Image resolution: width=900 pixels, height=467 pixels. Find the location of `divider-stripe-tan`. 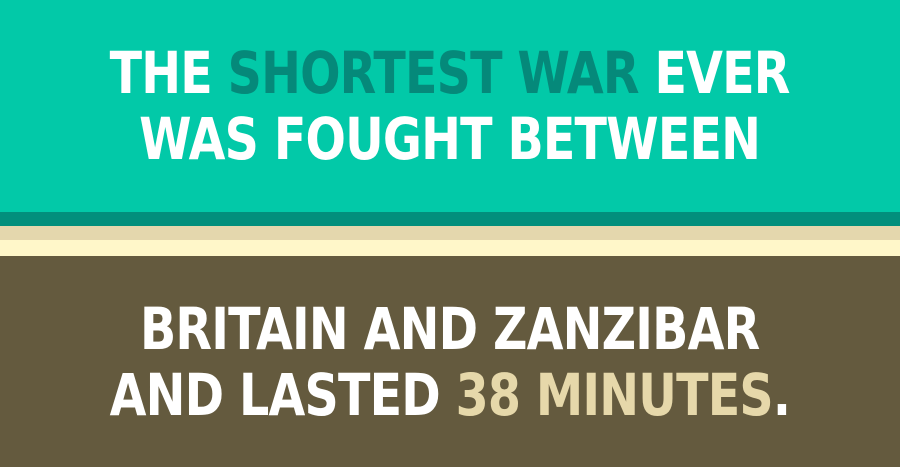

divider-stripe-tan is located at coordinates (450, 233).